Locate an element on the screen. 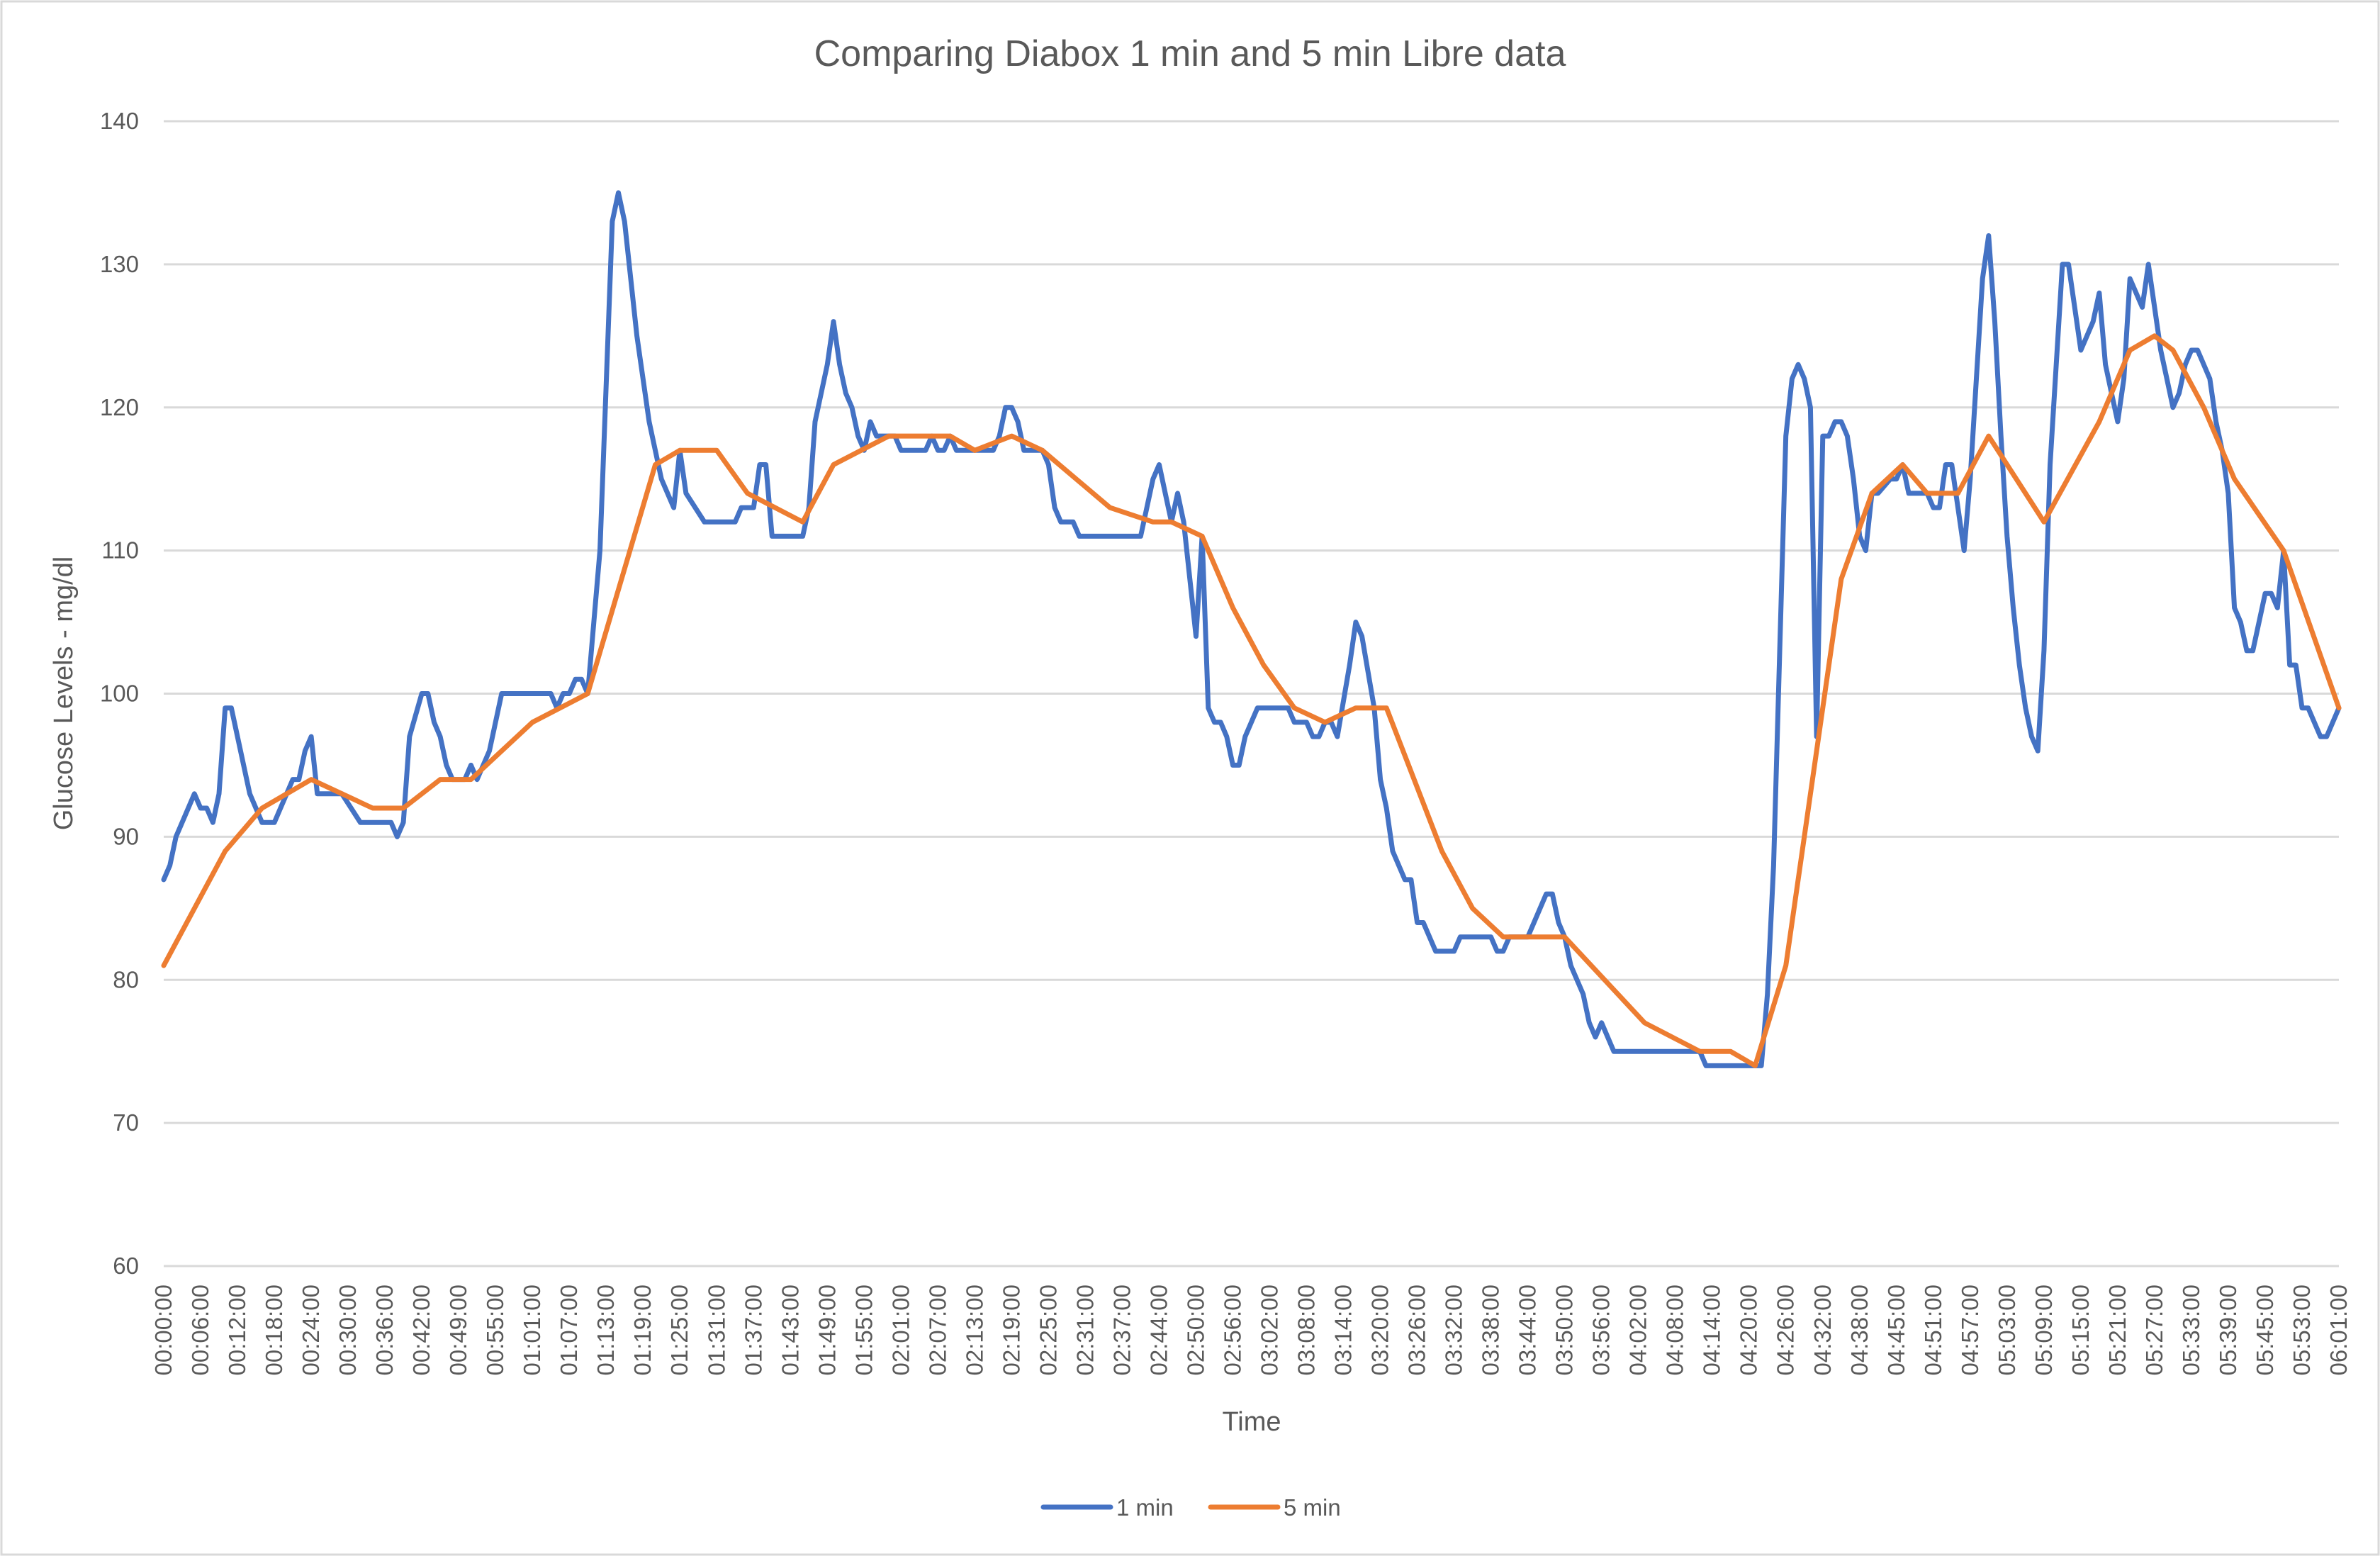 The height and width of the screenshot is (1556, 2380). x-tick-label: 00:00:00 is located at coordinates (163, 1329).